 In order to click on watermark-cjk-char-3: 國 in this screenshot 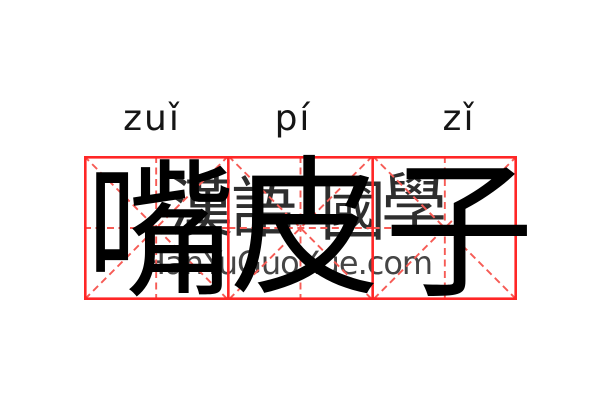, I will do `click(353, 211)`.